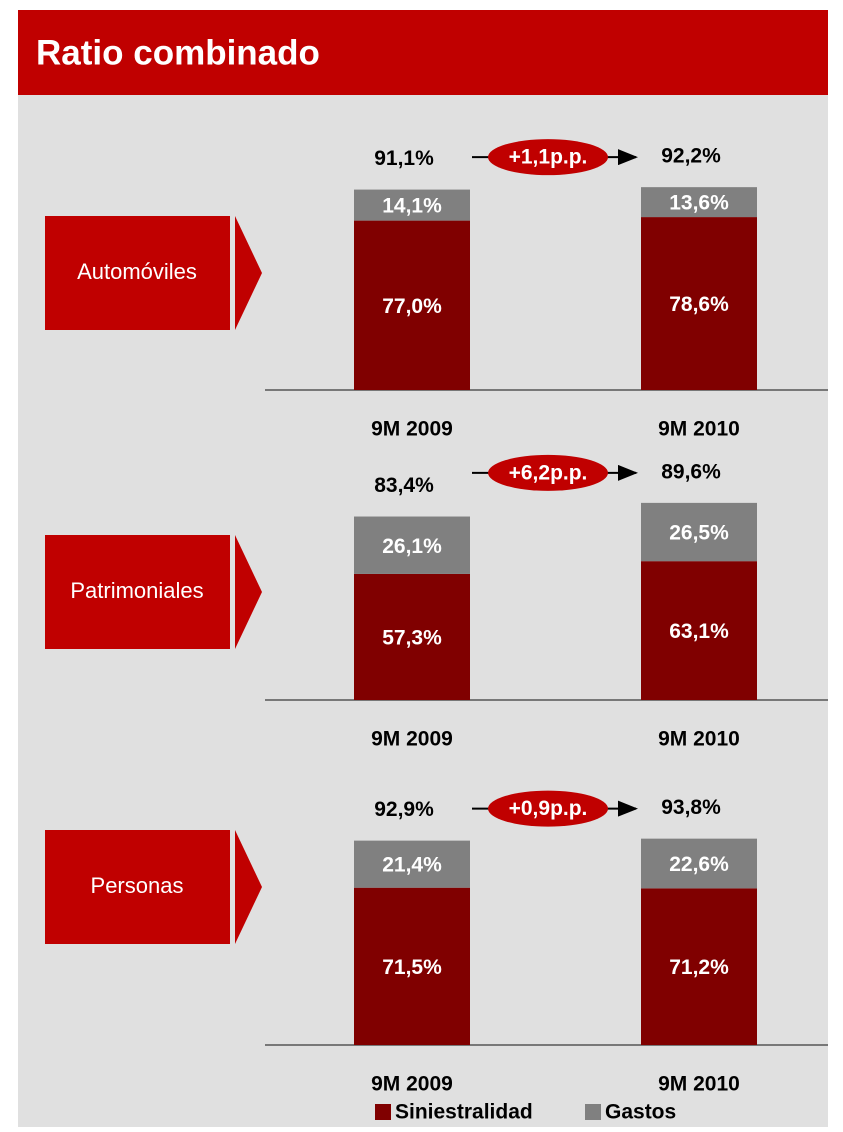 This screenshot has width=843, height=1132. What do you see at coordinates (691, 471) in the screenshot?
I see `total-label: 89,6%` at bounding box center [691, 471].